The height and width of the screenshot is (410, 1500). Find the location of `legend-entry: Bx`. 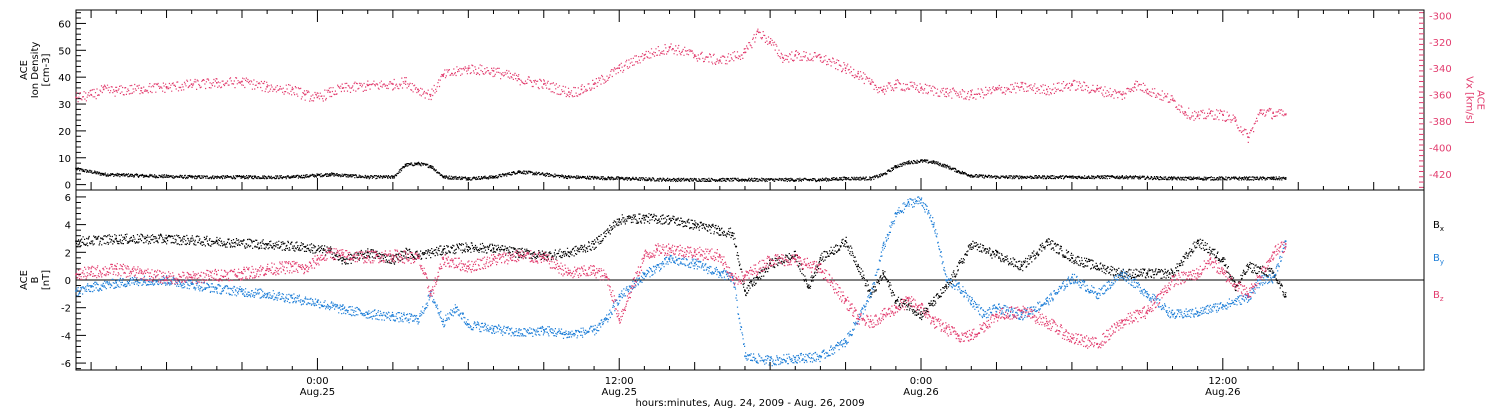

legend-entry: Bx is located at coordinates (1438, 226).